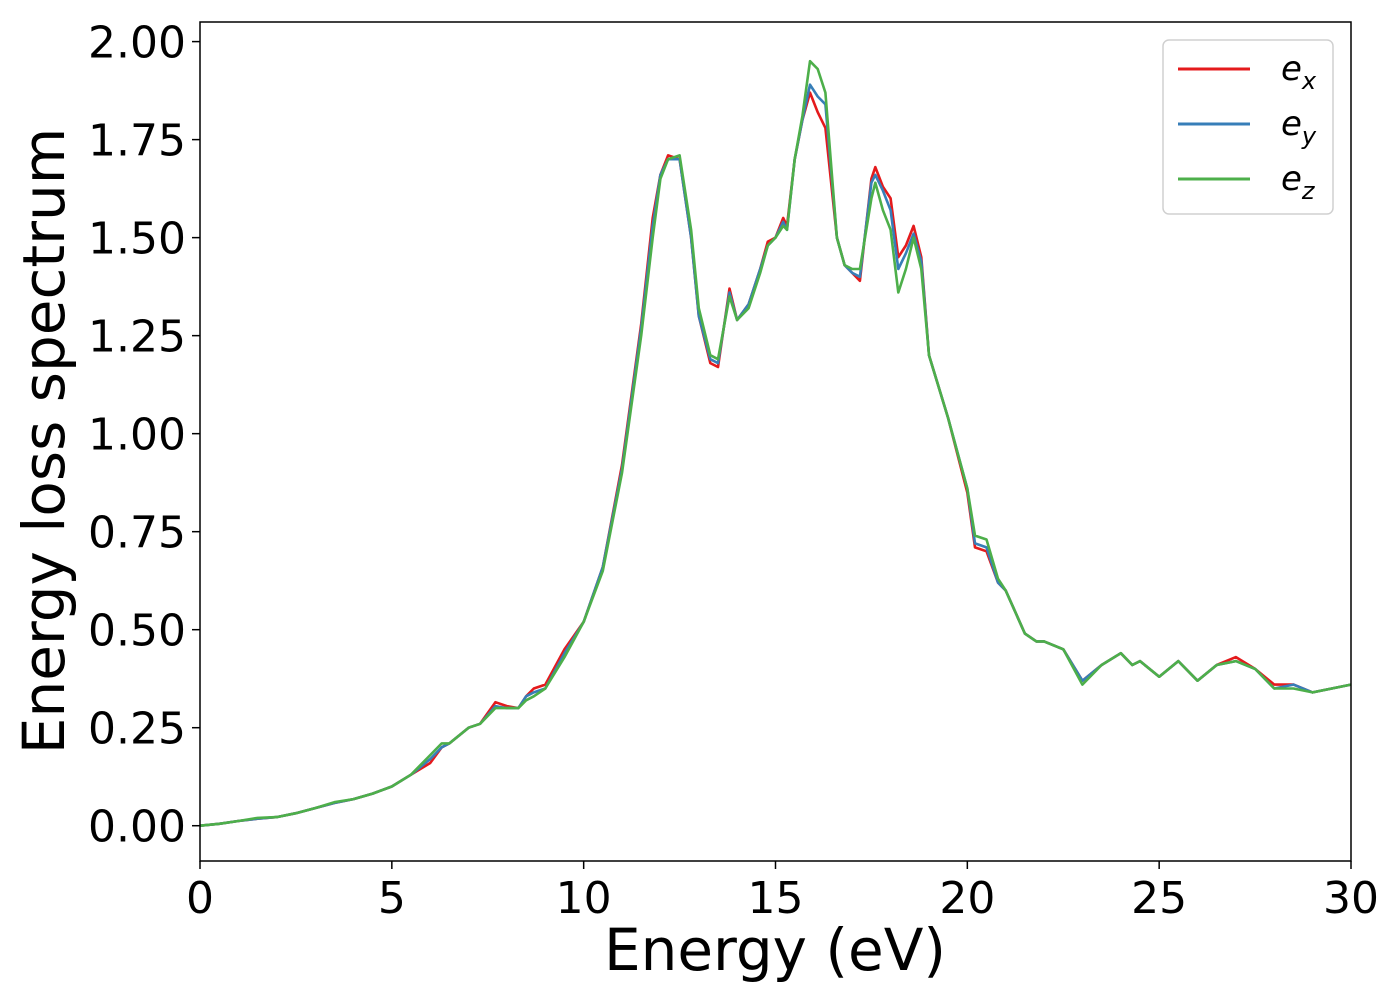 Image resolution: width=1400 pixels, height=1000 pixels. What do you see at coordinates (200, 898) in the screenshot?
I see `x-tick-label: 0` at bounding box center [200, 898].